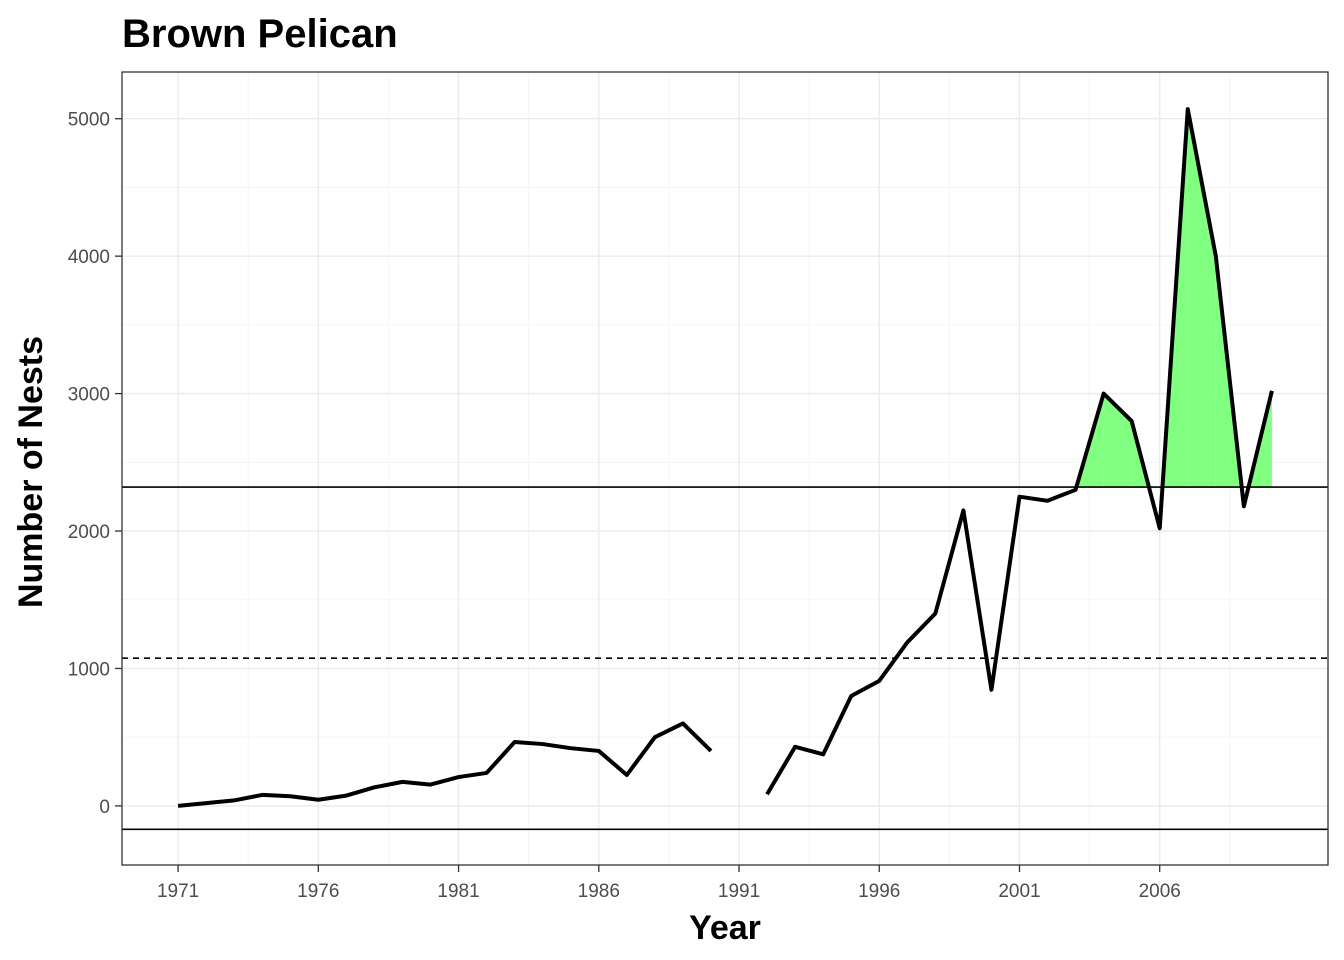 The height and width of the screenshot is (960, 1344). I want to click on x-tick-label: 2006, so click(1160, 891).